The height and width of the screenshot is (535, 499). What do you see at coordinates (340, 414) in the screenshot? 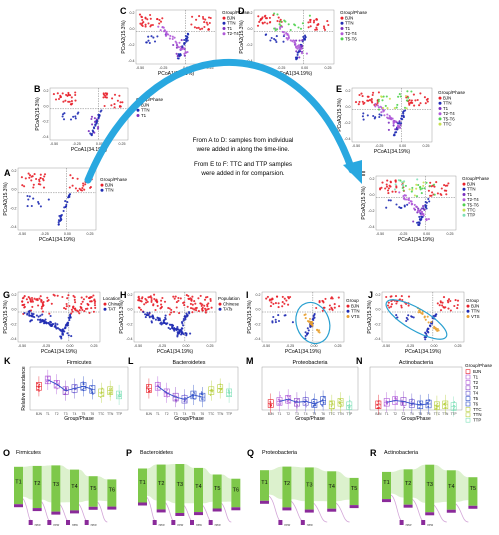
I see `x-tick-label: TTN` at bounding box center [340, 414].